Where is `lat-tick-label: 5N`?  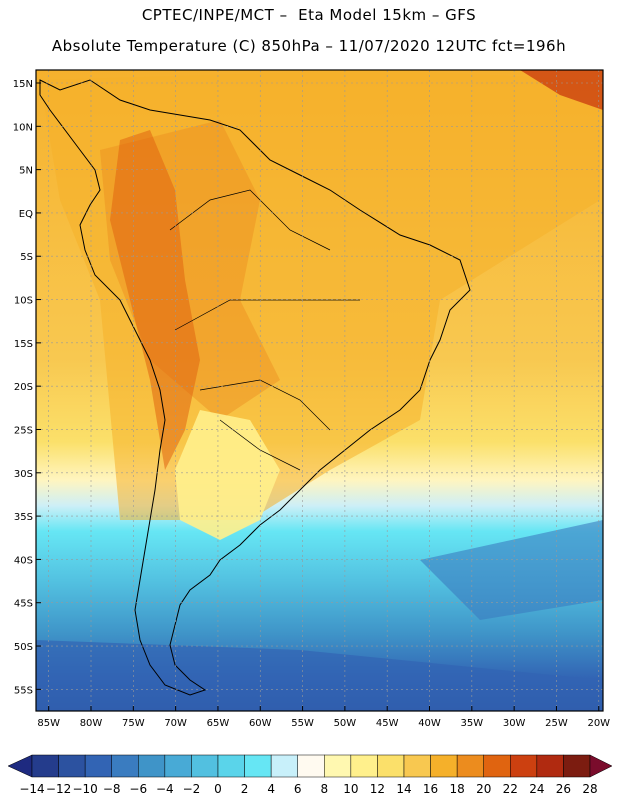 lat-tick-label: 5N is located at coordinates (26, 171).